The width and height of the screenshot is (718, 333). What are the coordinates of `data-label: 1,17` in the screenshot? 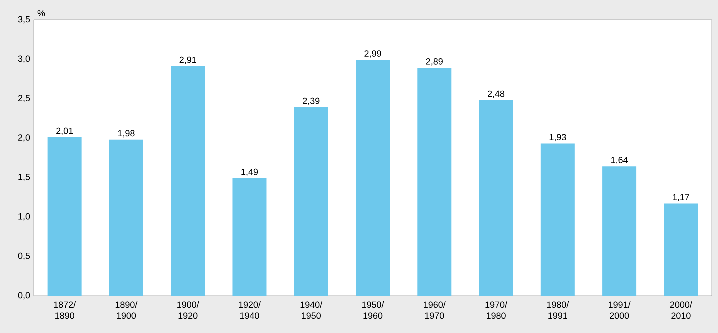 It's located at (681, 198).